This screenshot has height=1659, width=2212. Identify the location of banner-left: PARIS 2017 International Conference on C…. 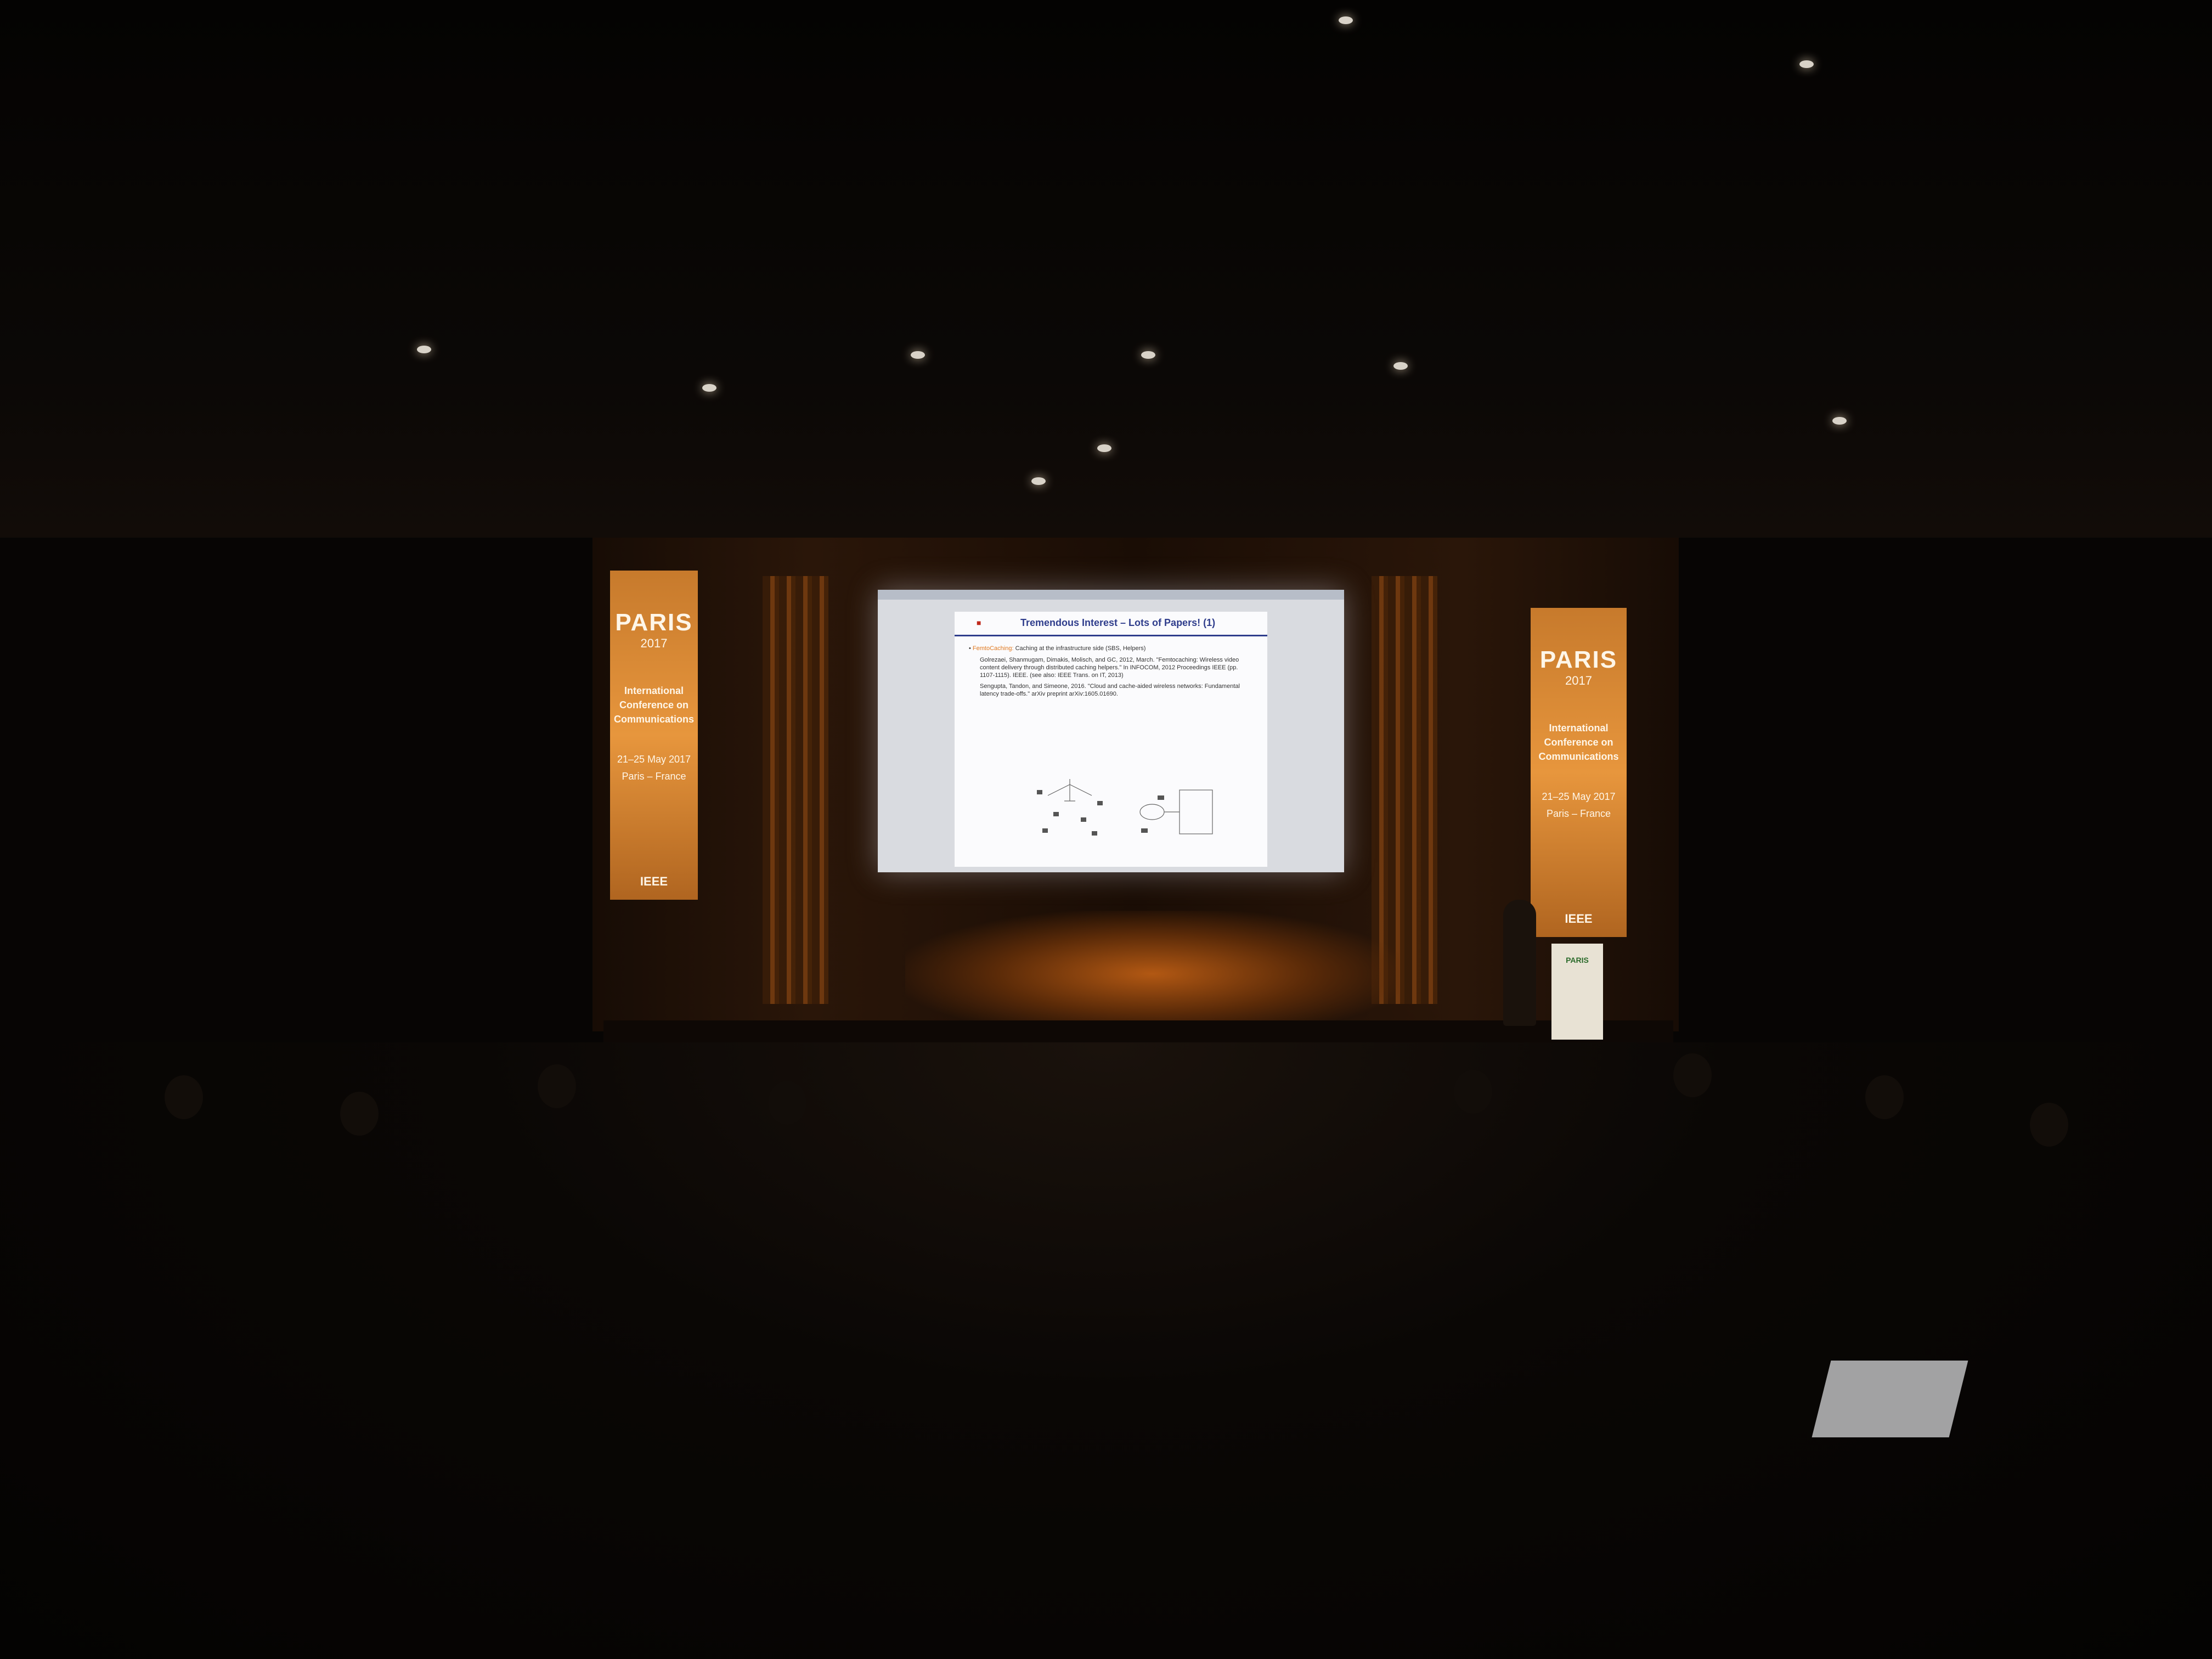
(654, 735).